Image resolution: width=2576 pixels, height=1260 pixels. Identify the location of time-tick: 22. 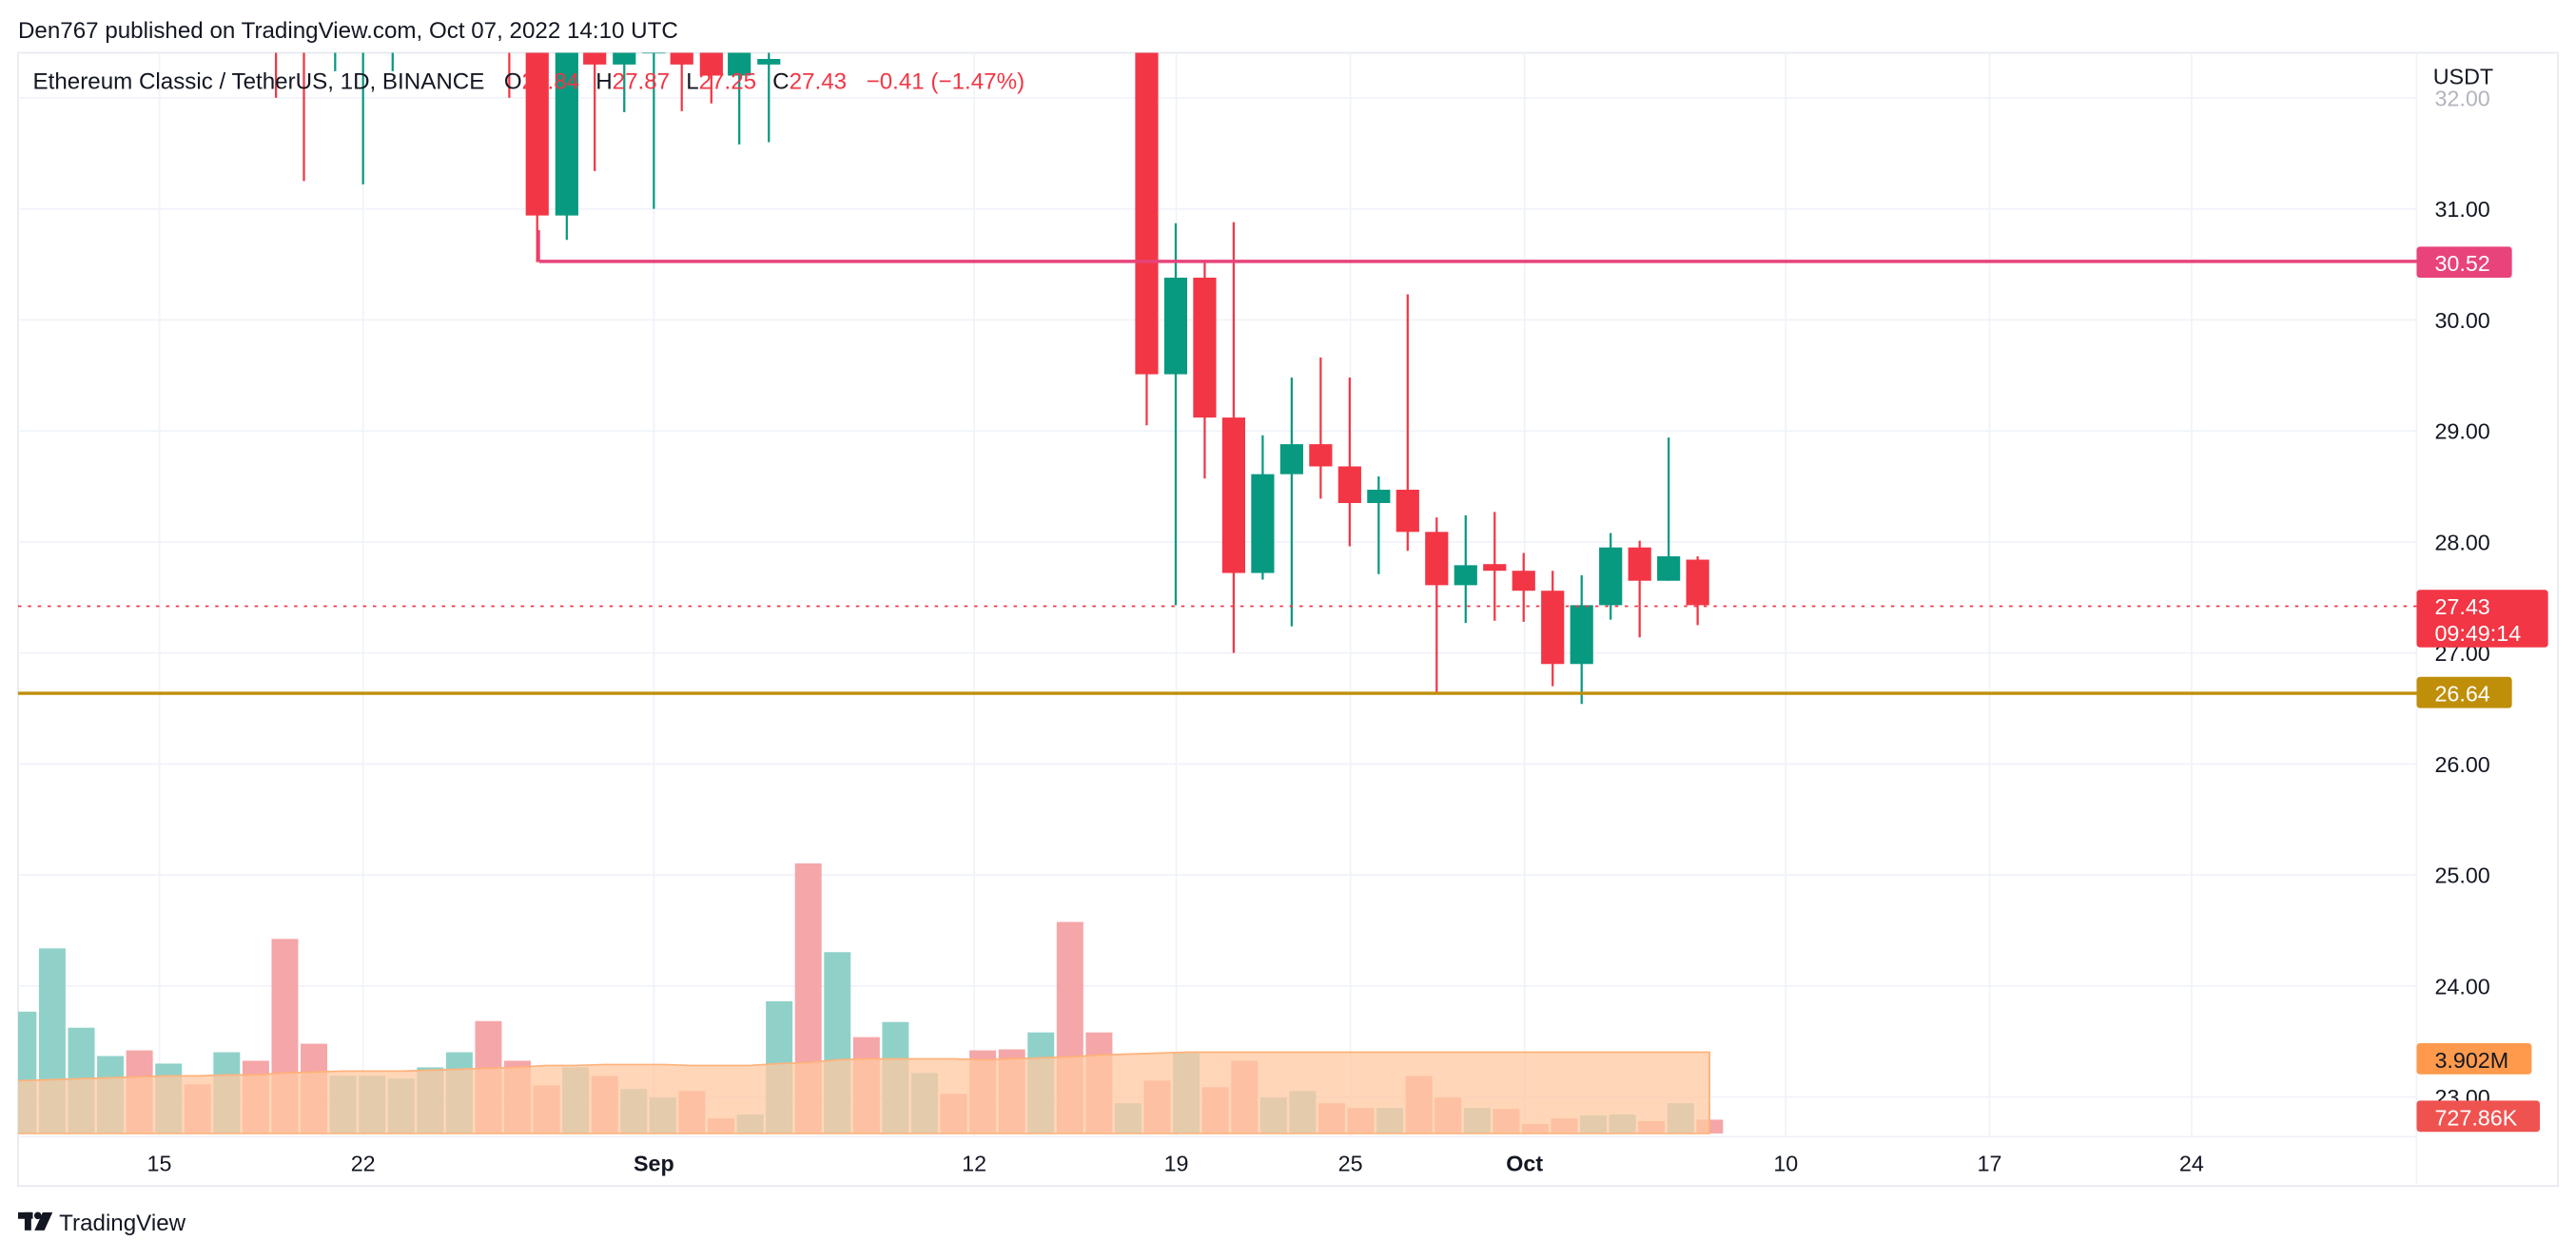
(364, 1164).